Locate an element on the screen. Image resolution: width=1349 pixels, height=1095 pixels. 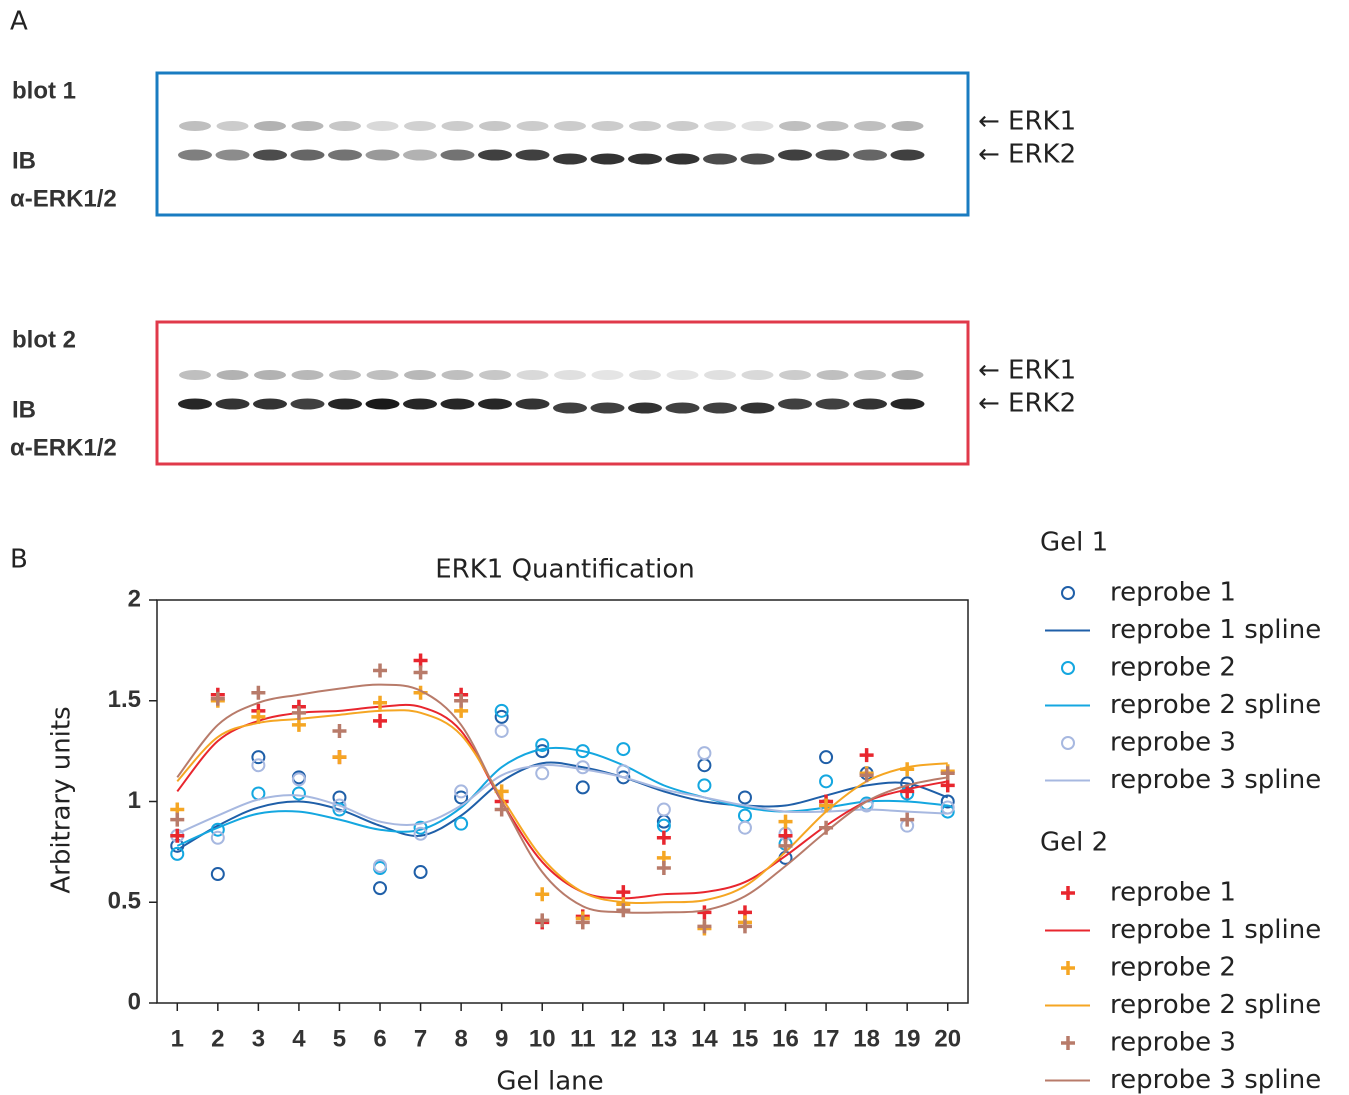
x-tick-label: 18 is located at coordinates (866, 1038).